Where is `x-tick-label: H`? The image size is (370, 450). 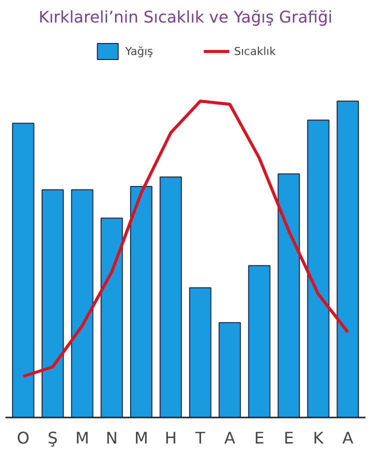 x-tick-label: H is located at coordinates (170, 438).